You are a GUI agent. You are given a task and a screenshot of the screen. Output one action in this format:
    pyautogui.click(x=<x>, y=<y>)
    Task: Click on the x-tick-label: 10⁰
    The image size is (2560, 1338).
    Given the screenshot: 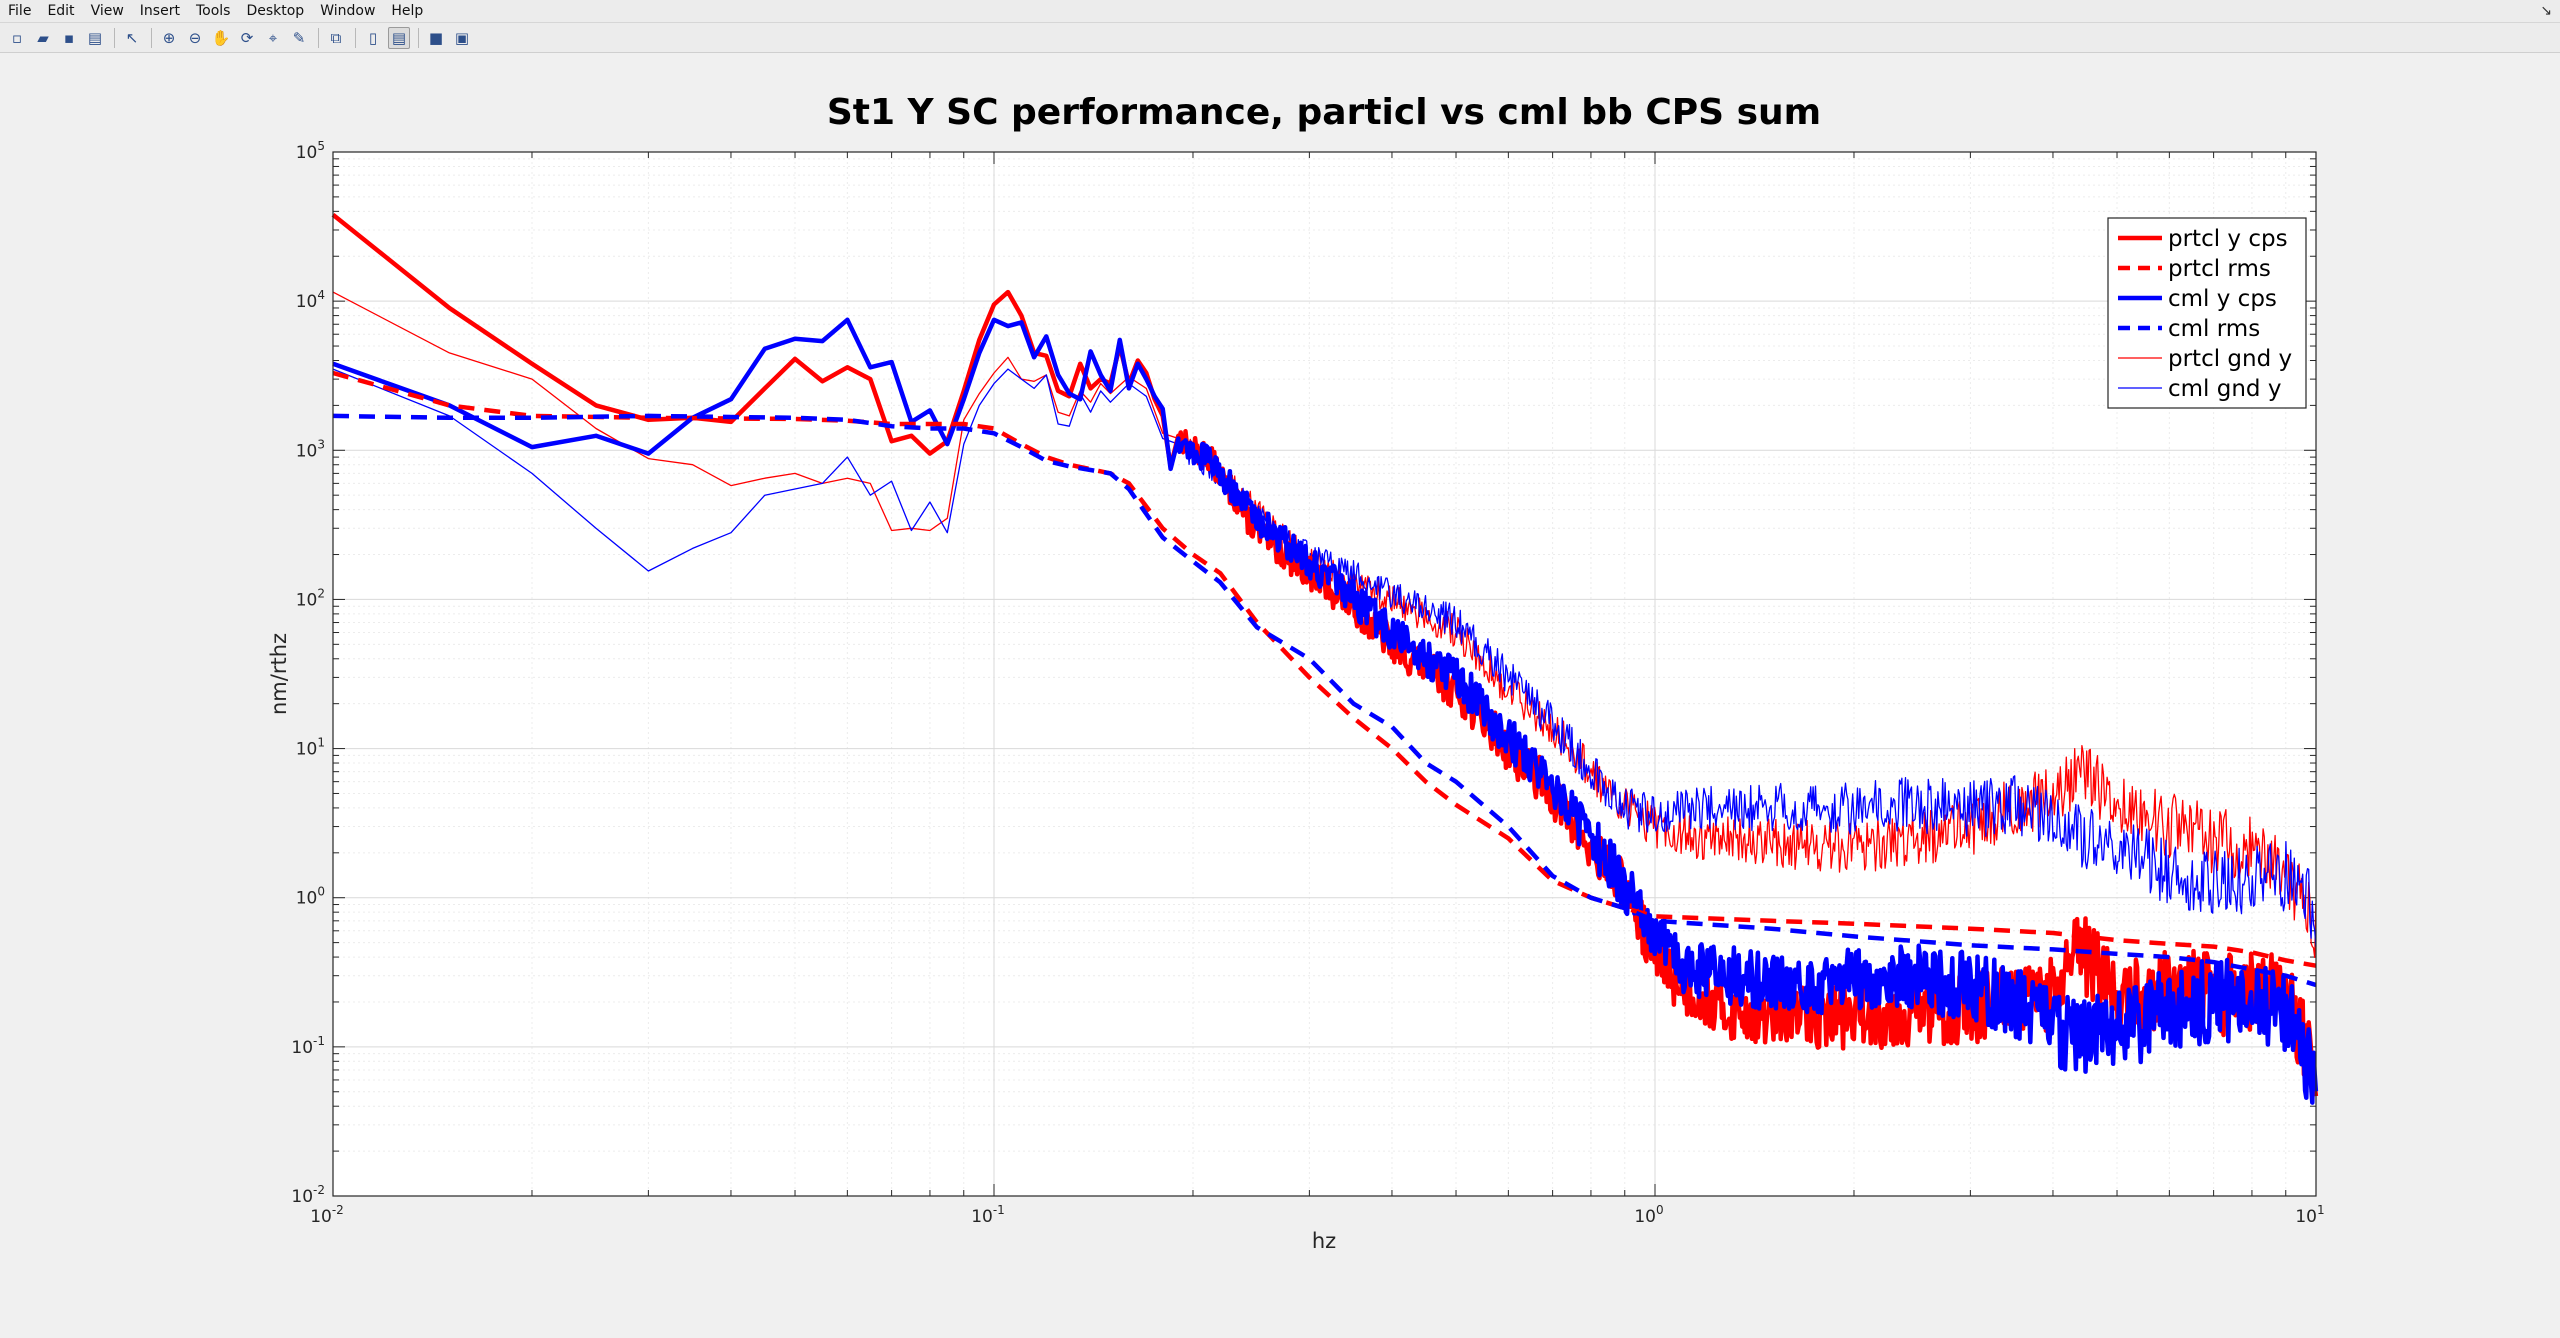 What is the action you would take?
    pyautogui.click(x=1648, y=1215)
    